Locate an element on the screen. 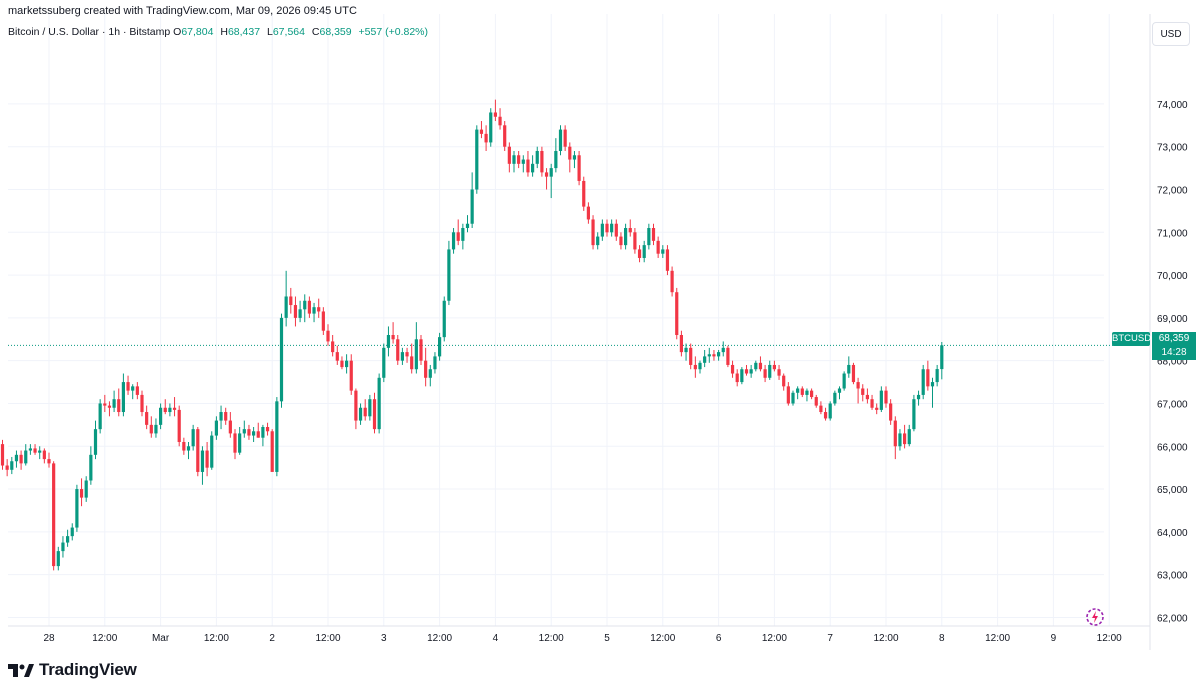  x-tick-label: 12:00 is located at coordinates (885, 638).